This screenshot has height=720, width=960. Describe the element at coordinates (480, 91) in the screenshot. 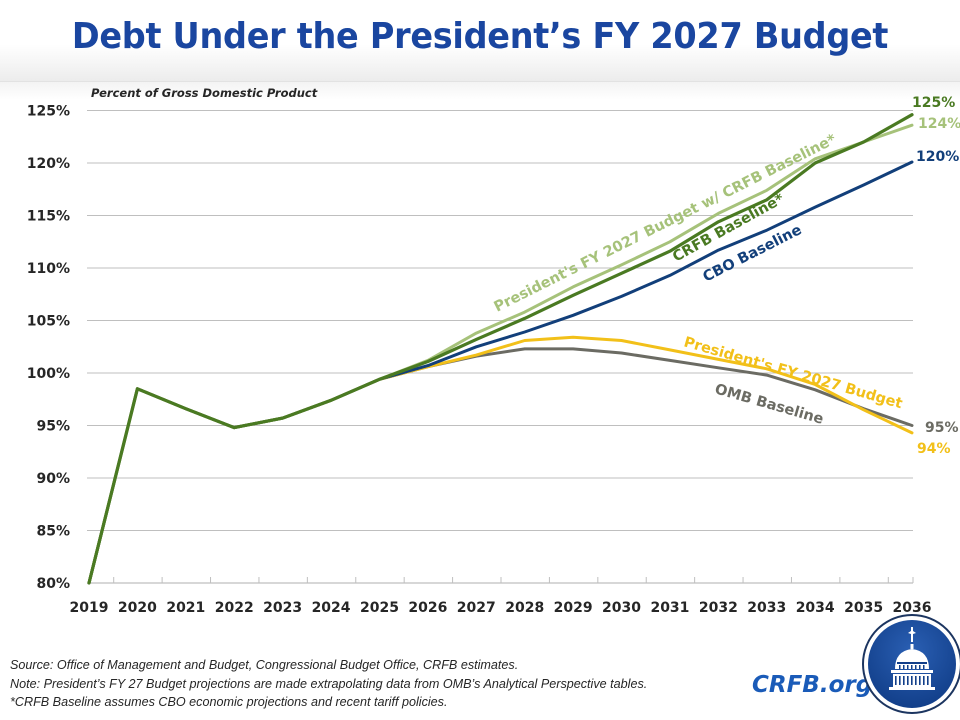

I see `header-shadow` at that location.